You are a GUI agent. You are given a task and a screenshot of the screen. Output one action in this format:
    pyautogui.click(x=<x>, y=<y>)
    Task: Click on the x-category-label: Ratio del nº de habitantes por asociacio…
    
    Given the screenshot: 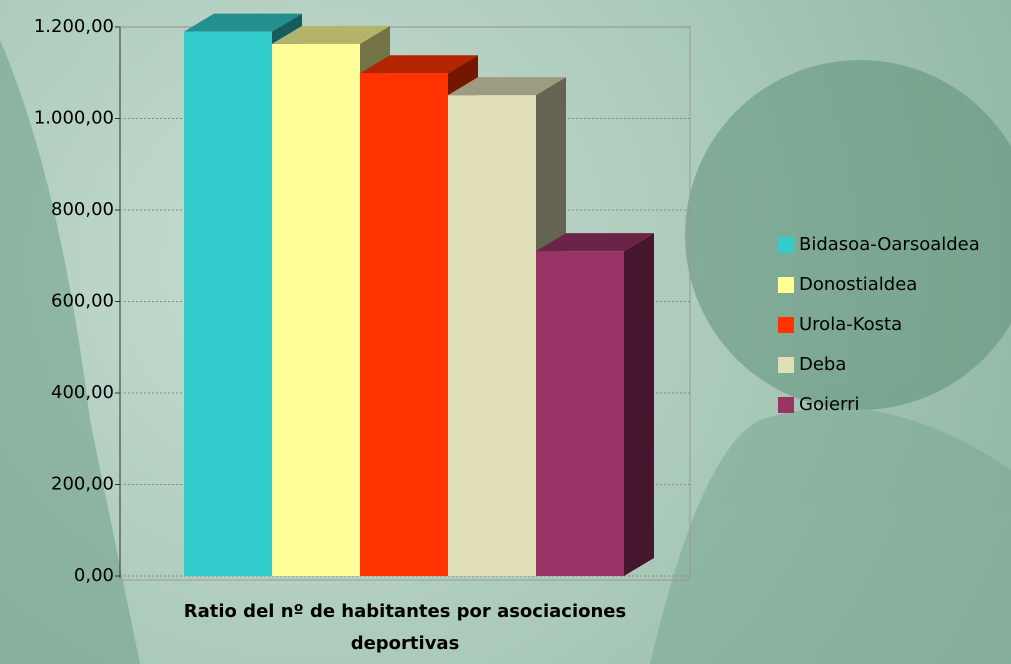 What is the action you would take?
    pyautogui.click(x=405, y=627)
    